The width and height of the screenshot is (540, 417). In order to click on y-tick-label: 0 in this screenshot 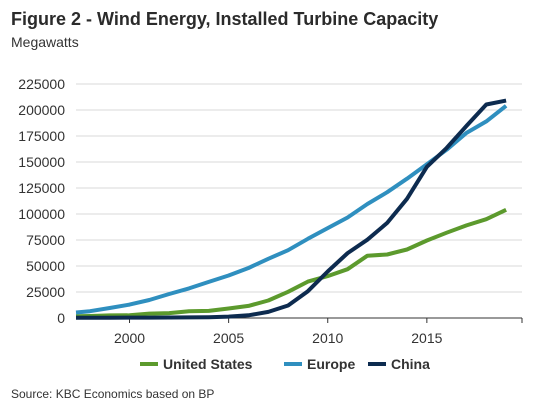, I will do `click(61, 318)`.